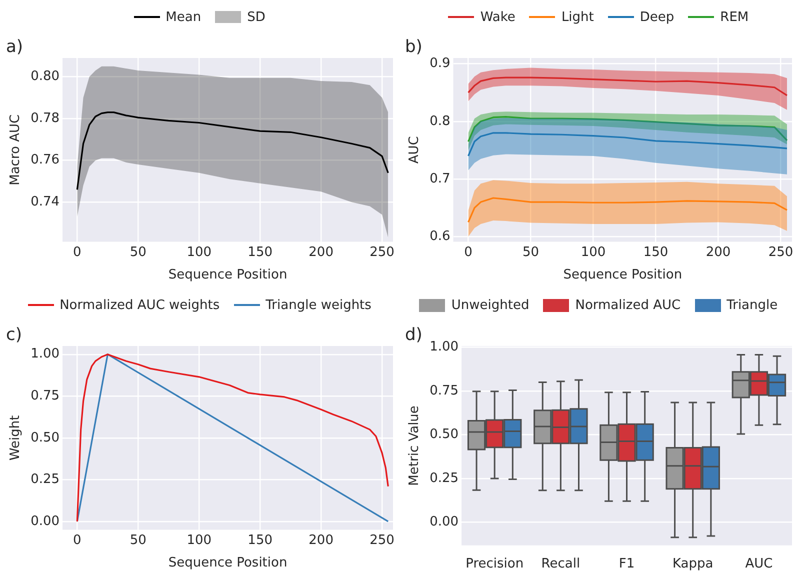 The width and height of the screenshot is (798, 575). What do you see at coordinates (319, 305) in the screenshot?
I see `legend-label: Triangle weights` at bounding box center [319, 305].